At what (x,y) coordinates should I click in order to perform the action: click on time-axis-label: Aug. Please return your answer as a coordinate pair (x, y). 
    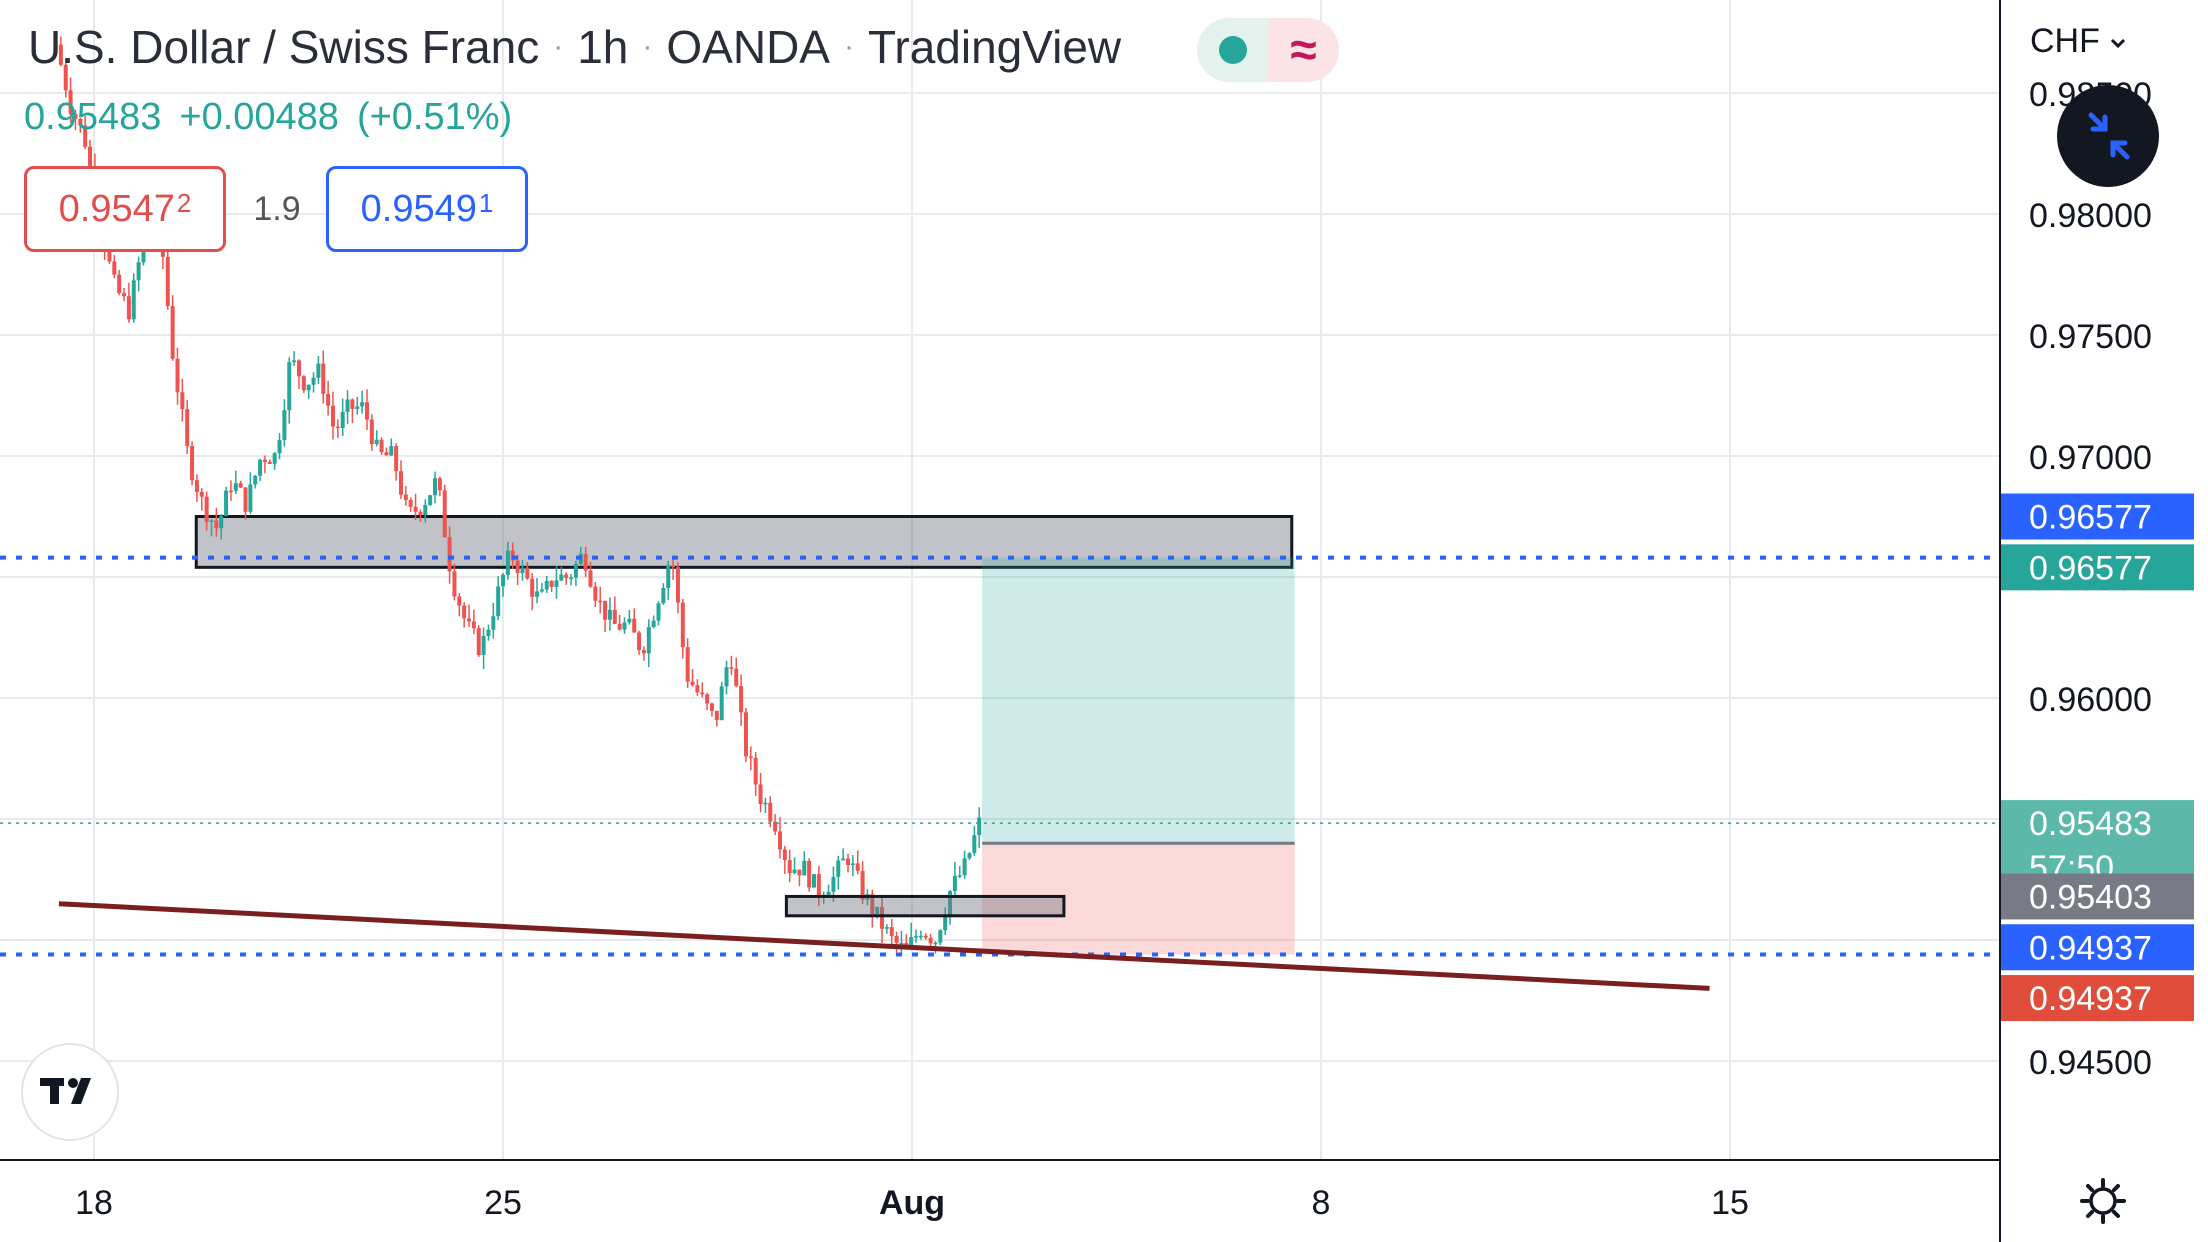
    Looking at the image, I should click on (912, 1203).